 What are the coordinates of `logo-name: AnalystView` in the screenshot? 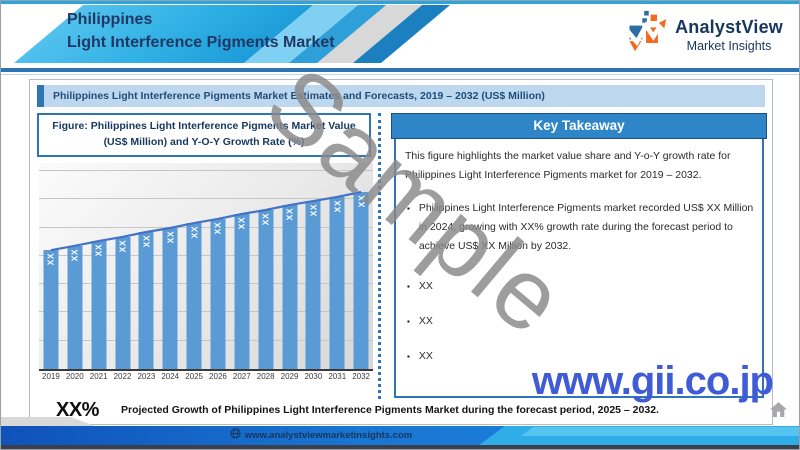 It's located at (729, 26).